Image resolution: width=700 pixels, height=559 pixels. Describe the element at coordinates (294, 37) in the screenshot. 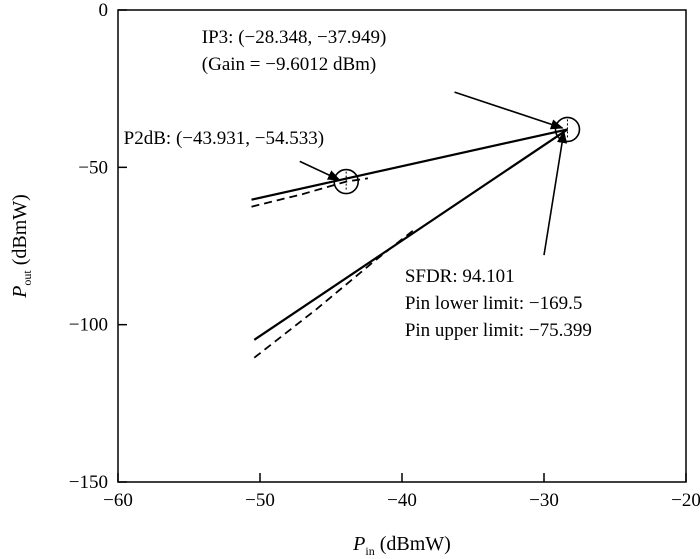

I see `ip3-annotation-line: IP3: (−28.348, −37.949)` at that location.